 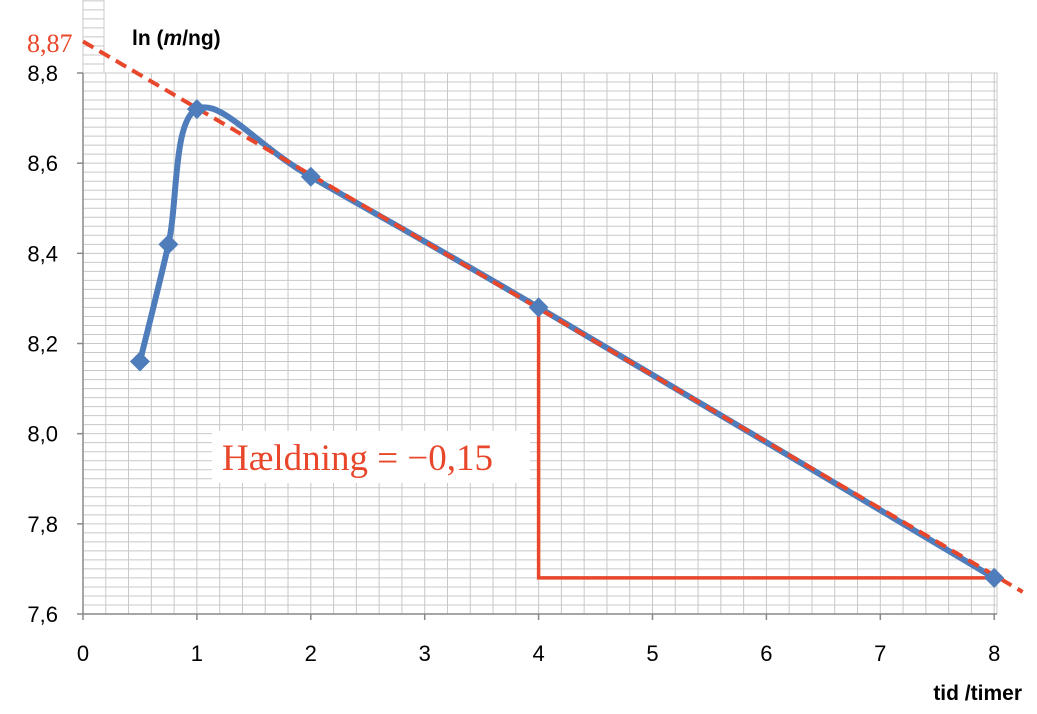 I want to click on y-tick-label: 7,6, so click(x=42, y=614).